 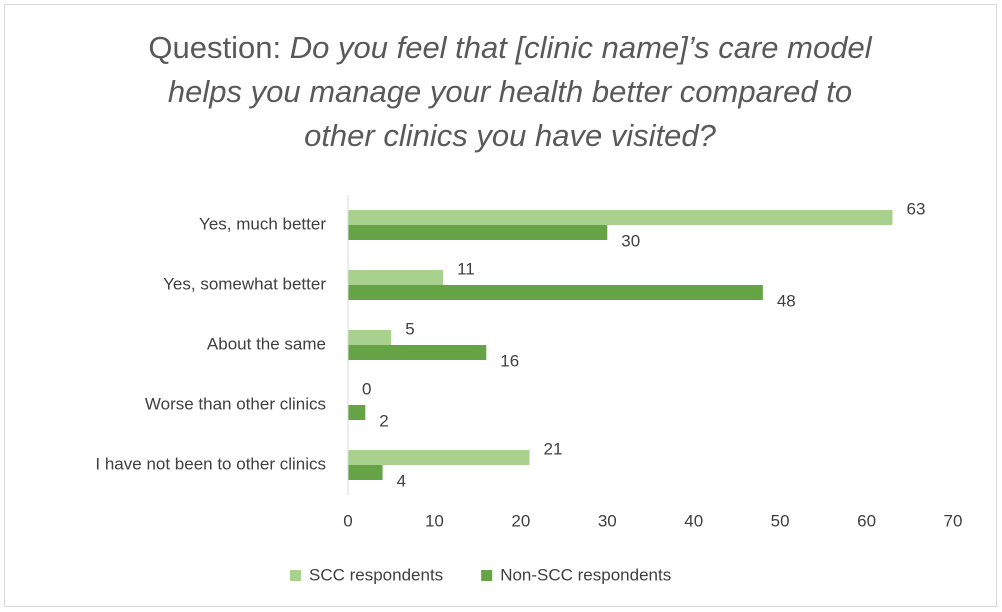 I want to click on data-label: 16, so click(x=509, y=360).